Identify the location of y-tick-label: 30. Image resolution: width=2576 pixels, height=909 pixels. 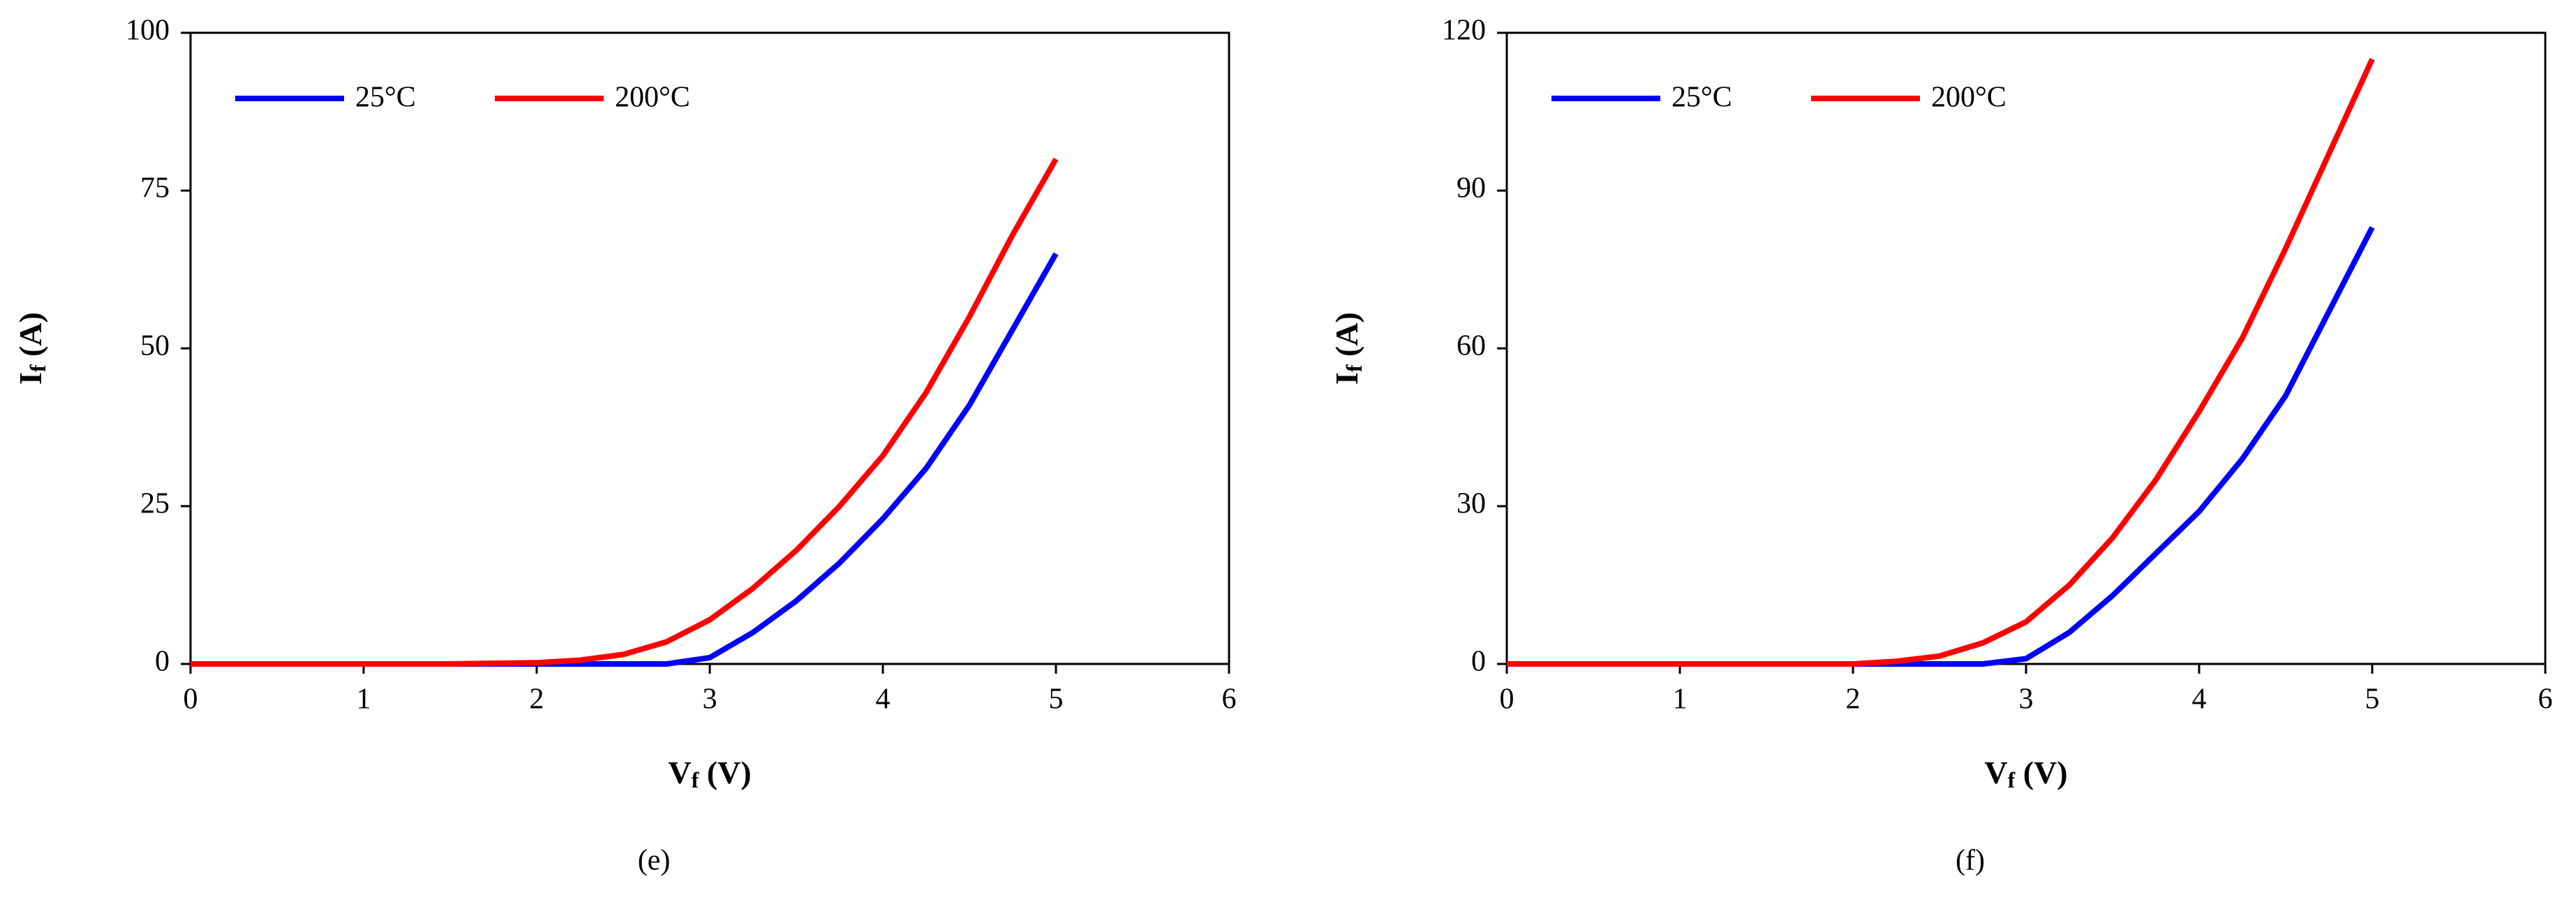
(1471, 504).